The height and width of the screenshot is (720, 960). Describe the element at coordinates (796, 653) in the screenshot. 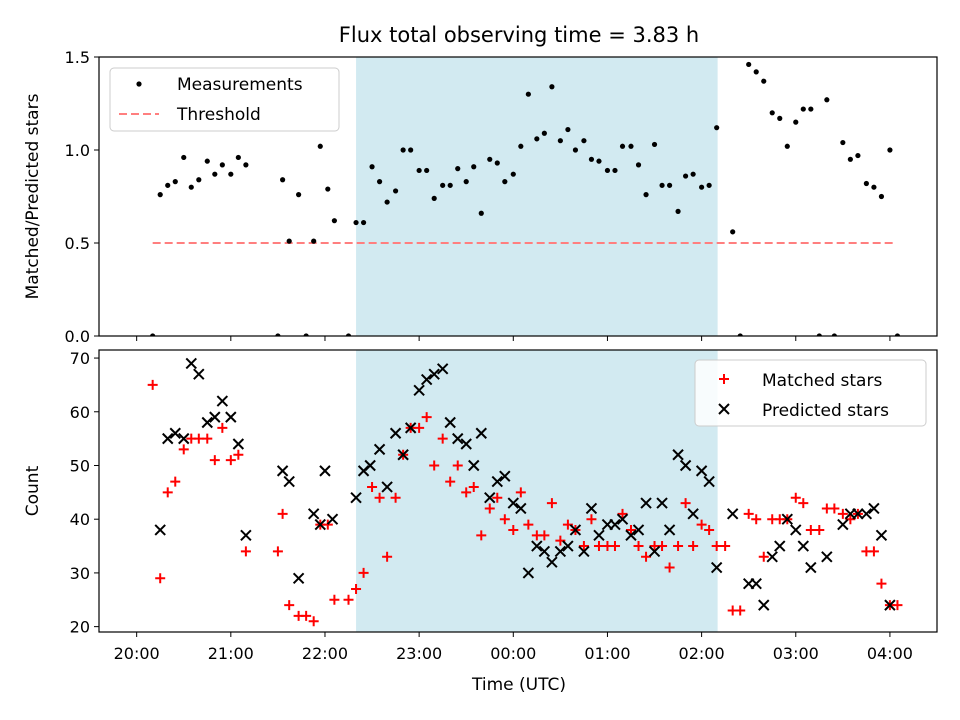

I see `x-tick-label: 03:00` at that location.